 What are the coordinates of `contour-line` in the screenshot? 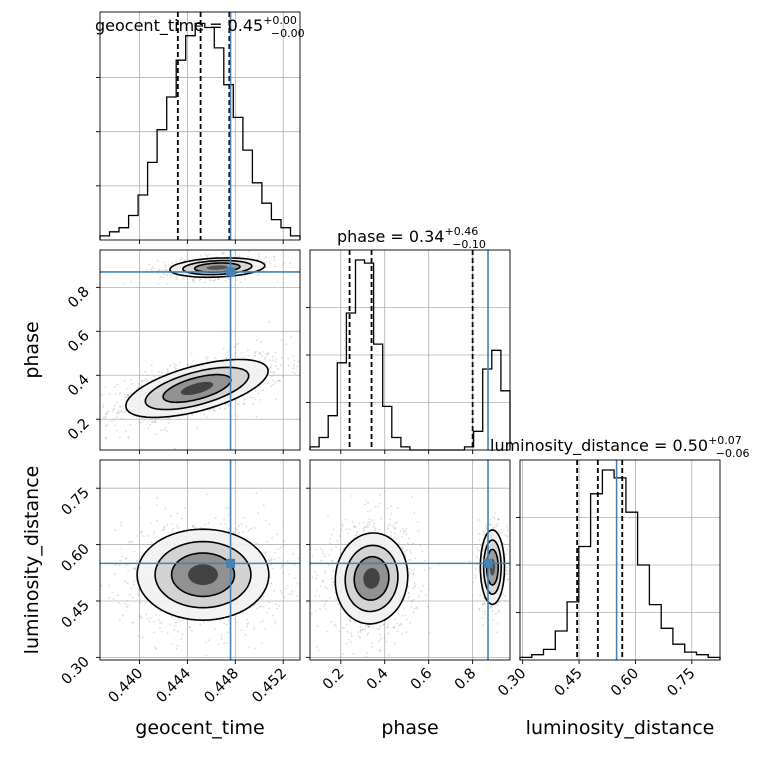 It's located at (371, 578).